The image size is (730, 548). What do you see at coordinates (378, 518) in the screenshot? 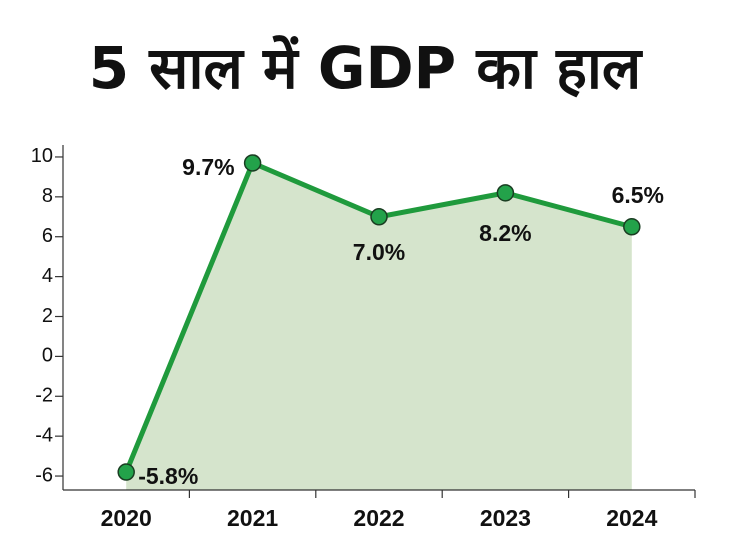
I see `x-tick-label: 2022` at bounding box center [378, 518].